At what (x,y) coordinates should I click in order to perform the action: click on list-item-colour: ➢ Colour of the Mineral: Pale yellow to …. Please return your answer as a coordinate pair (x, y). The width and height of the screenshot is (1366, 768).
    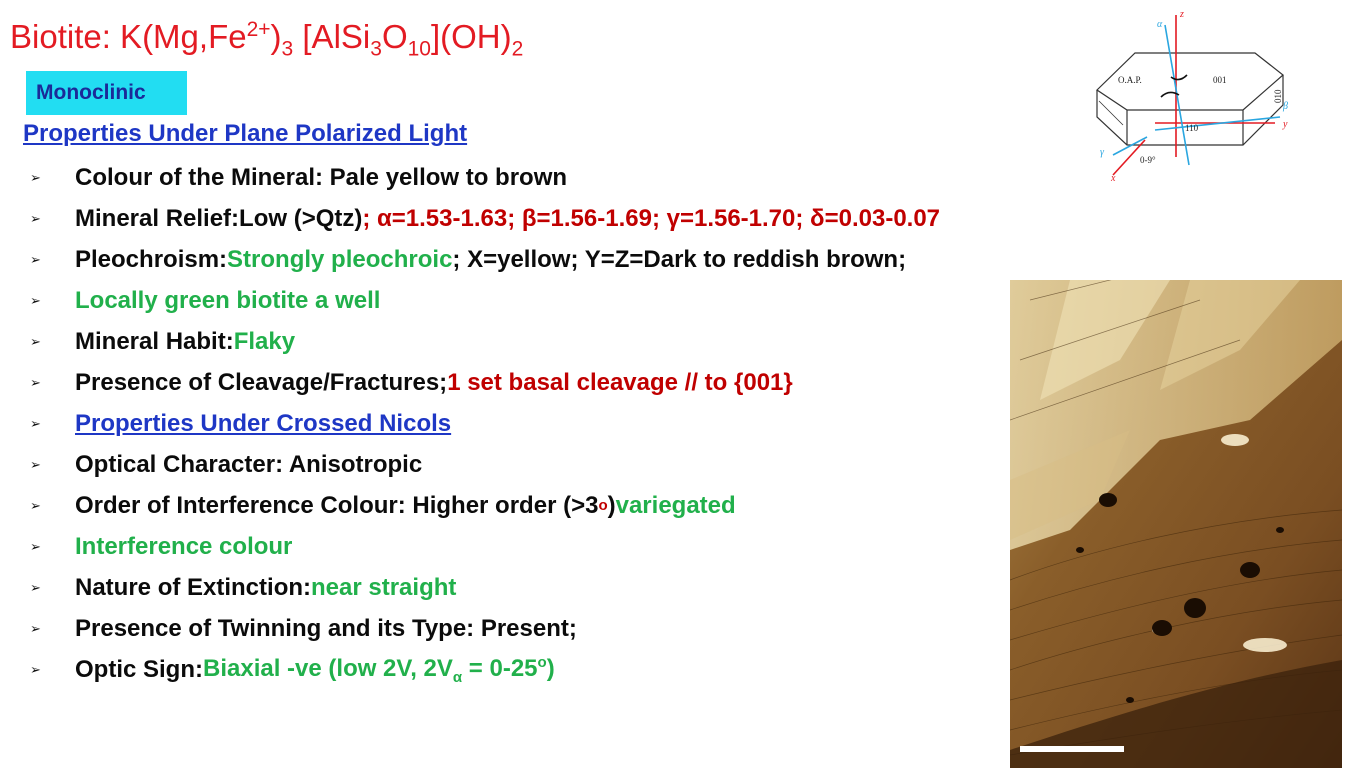
    Looking at the image, I should click on (299, 177).